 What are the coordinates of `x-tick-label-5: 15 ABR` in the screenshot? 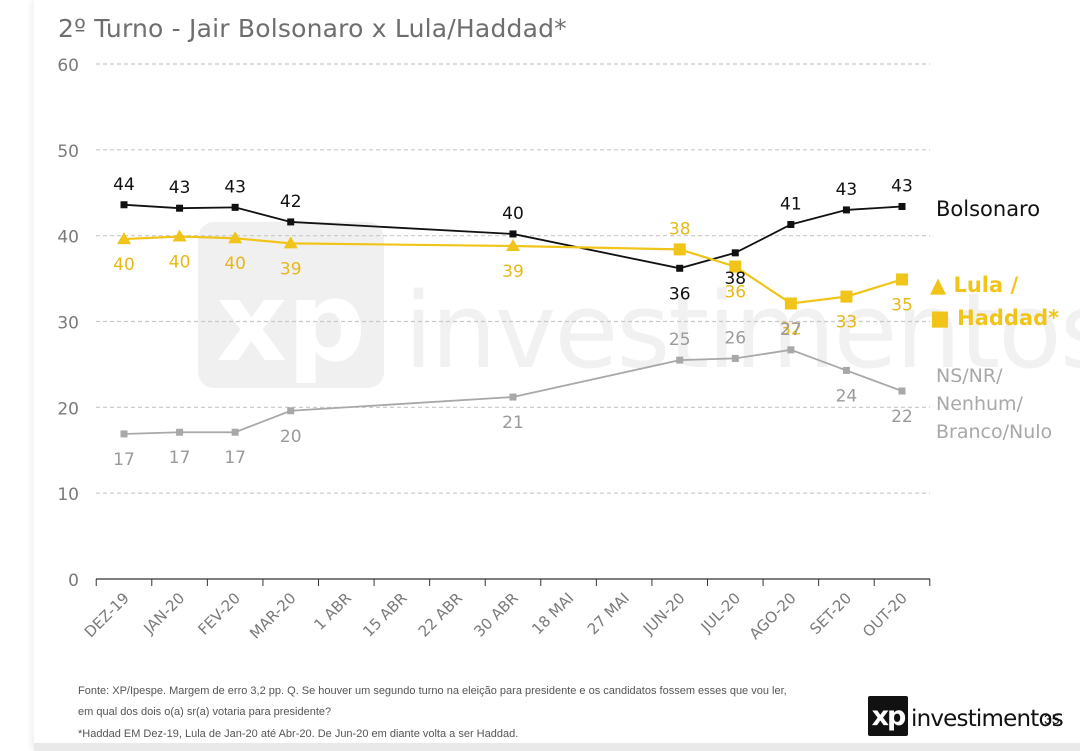 It's located at (385, 615).